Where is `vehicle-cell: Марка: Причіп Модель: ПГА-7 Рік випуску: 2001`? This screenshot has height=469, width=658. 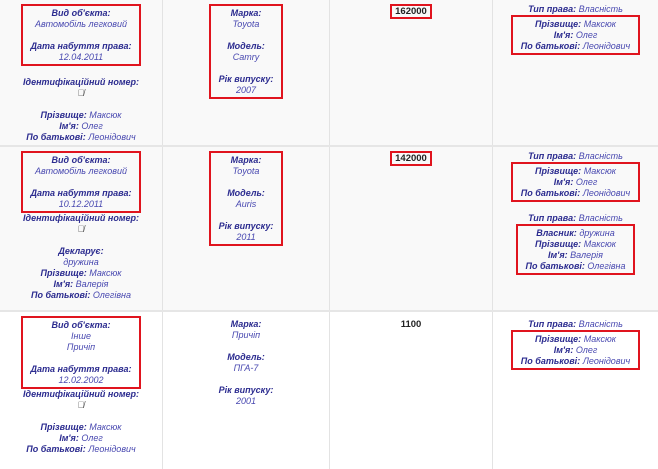 vehicle-cell: Марка: Причіп Модель: ПГА-7 Рік випуску: 2001 is located at coordinates (246, 390).